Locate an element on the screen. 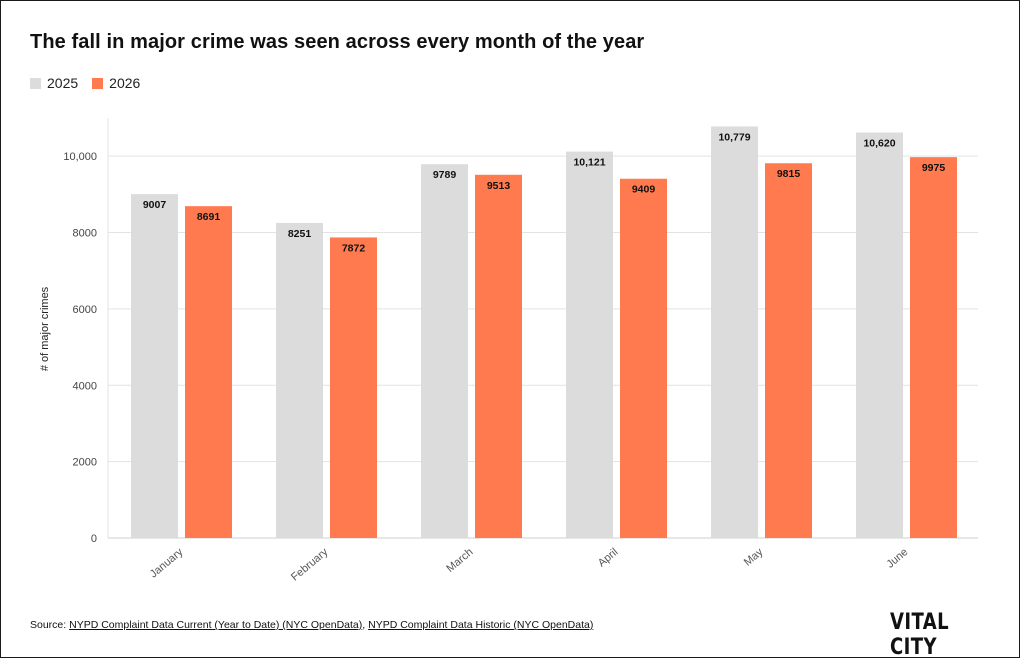 The image size is (1020, 660). legend-swatch-2025 is located at coordinates (35, 83).